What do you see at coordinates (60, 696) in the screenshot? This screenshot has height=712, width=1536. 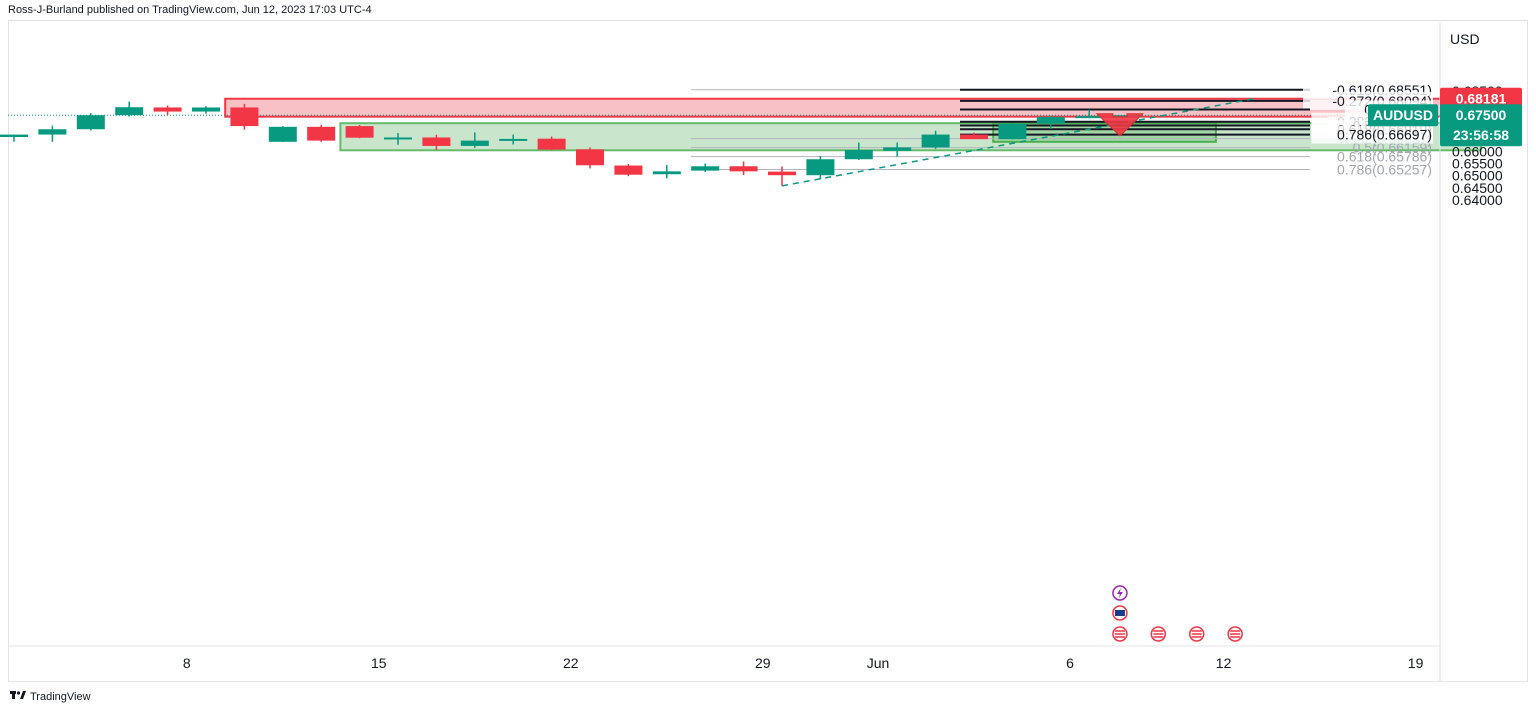 I see `tradingview-brand: TradingView` at bounding box center [60, 696].